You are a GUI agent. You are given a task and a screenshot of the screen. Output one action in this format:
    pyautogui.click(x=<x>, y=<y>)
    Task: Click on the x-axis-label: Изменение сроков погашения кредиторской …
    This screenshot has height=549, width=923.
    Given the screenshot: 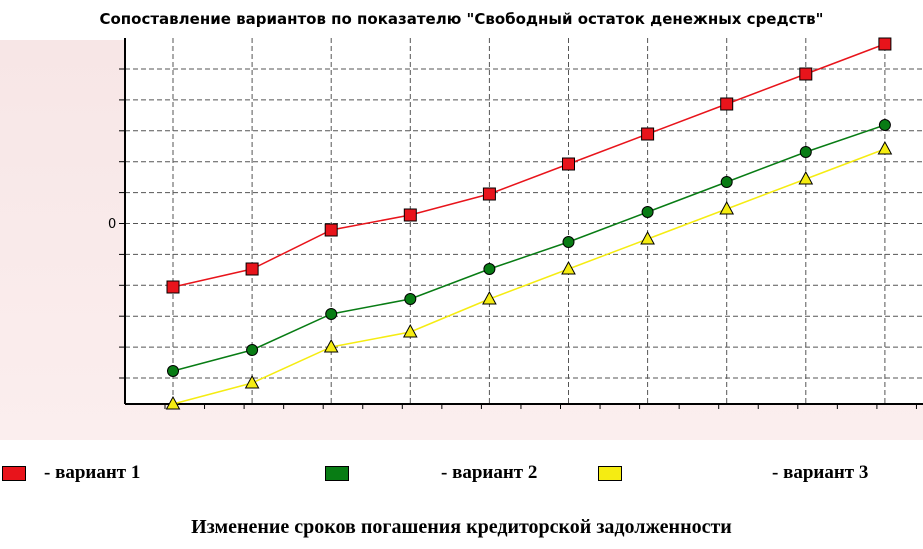 What is the action you would take?
    pyautogui.click(x=461, y=527)
    